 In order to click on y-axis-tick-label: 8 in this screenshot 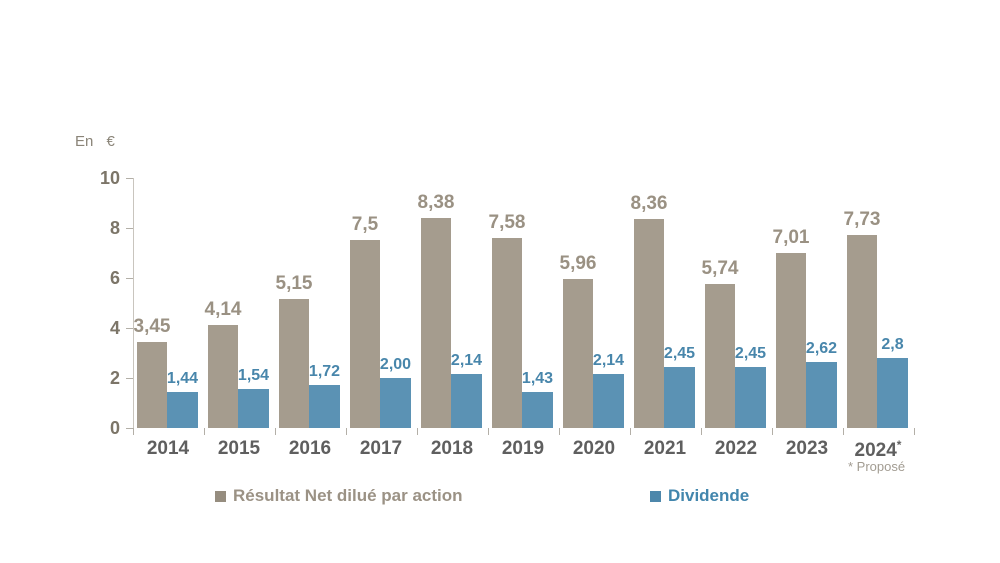, I will do `click(114, 228)`.